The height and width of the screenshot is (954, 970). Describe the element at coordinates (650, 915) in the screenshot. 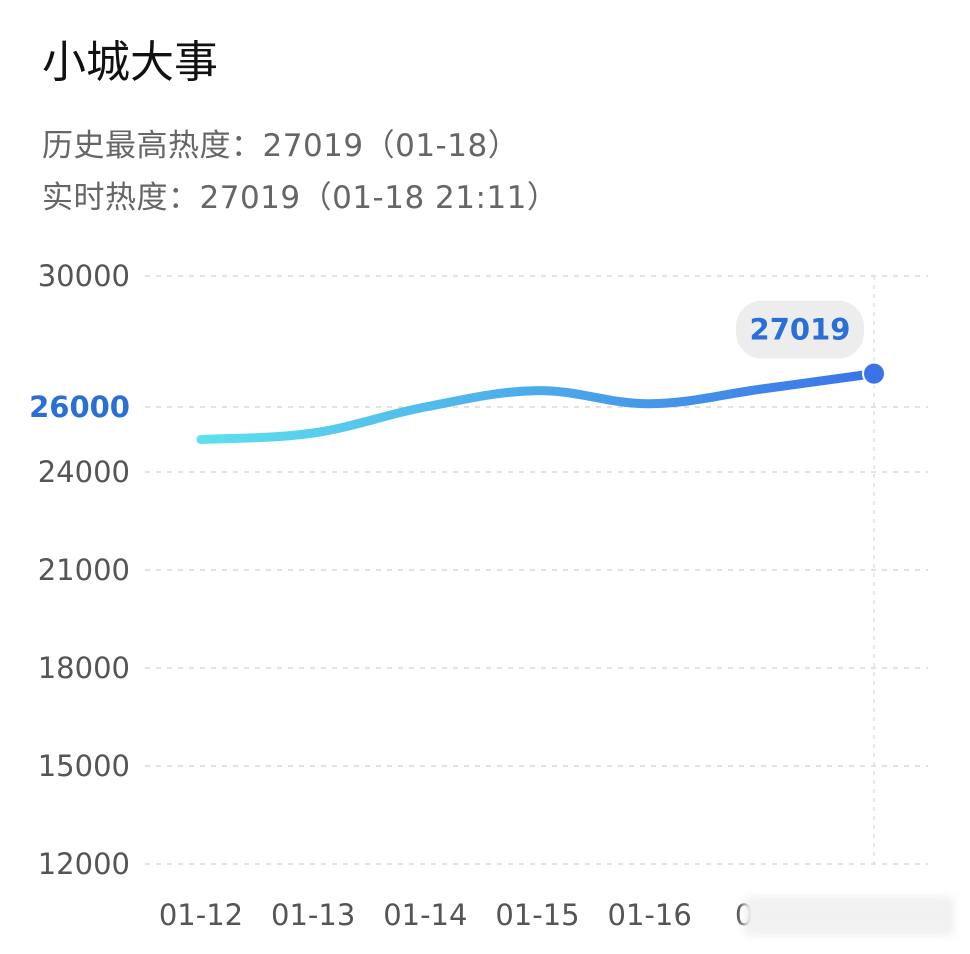

I see `x-tick-label: 01-16` at that location.